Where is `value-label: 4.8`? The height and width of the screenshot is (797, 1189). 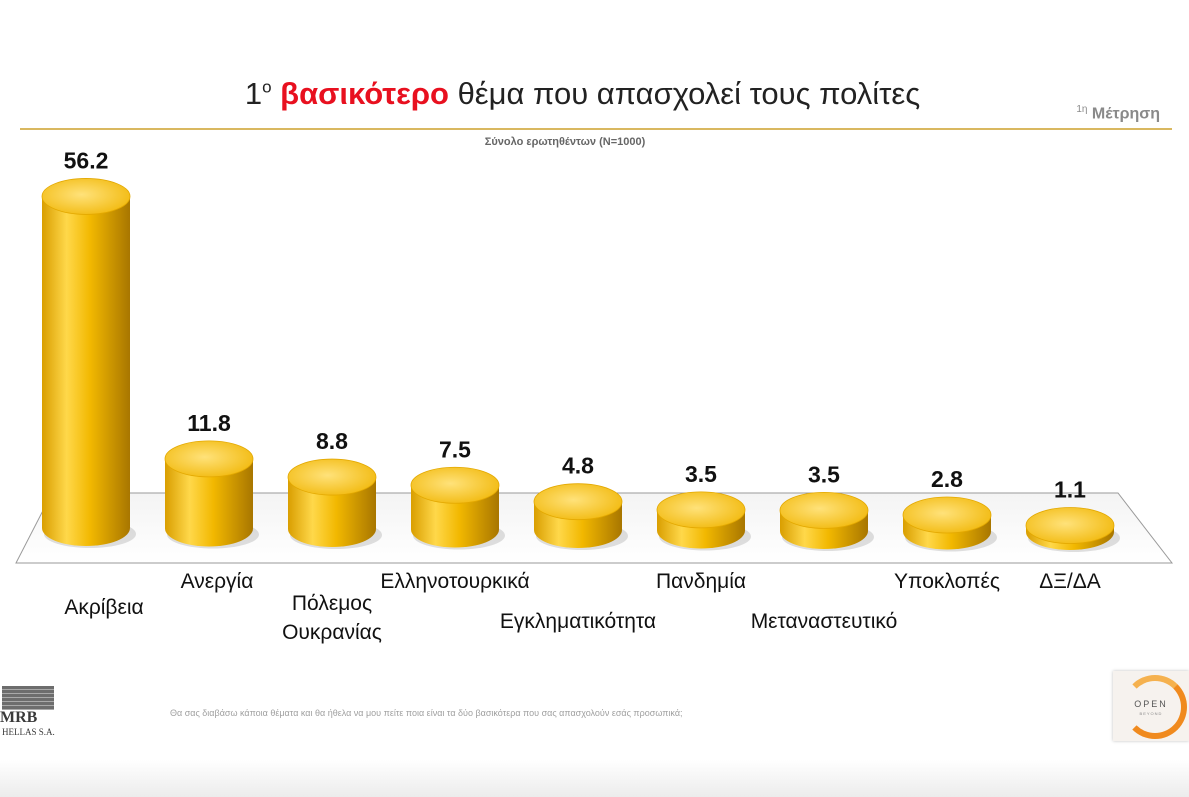 value-label: 4.8 is located at coordinates (578, 466).